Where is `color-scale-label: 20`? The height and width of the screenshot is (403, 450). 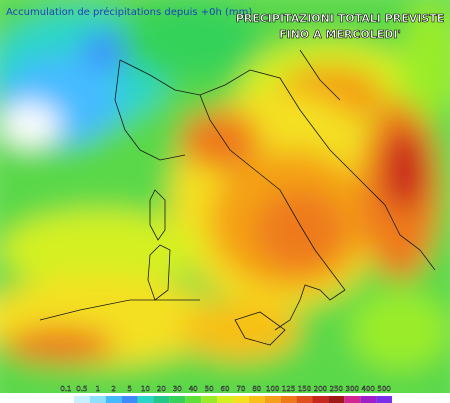 color-scale-label: 20 is located at coordinates (161, 389).